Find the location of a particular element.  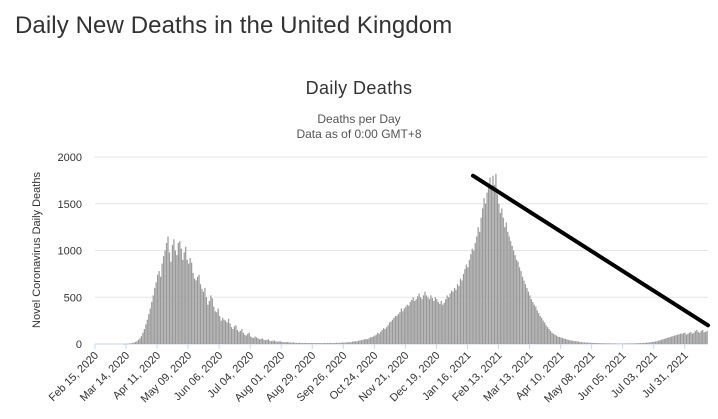

y-tick-label: 1500 is located at coordinates (70, 205).